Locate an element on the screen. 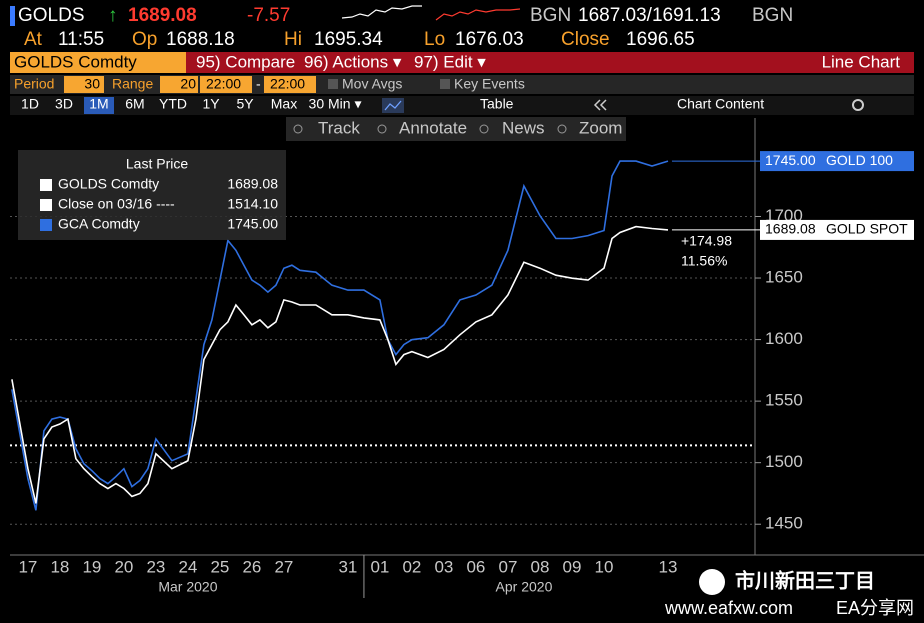 Image resolution: width=924 pixels, height=623 pixels. x-tick-label: 03 is located at coordinates (443, 566).